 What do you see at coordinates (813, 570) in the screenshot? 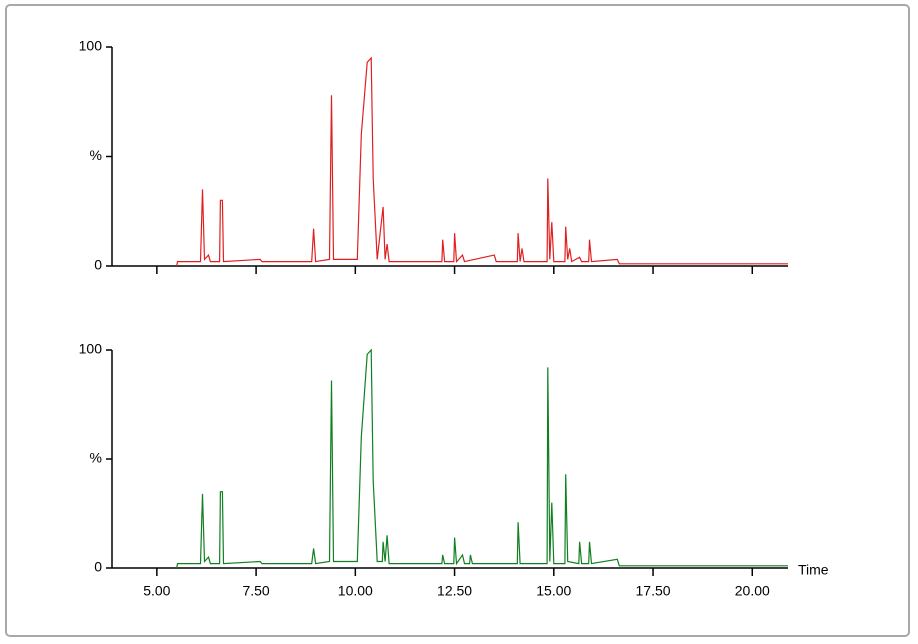
I see `x-axis-label: Time` at bounding box center [813, 570].